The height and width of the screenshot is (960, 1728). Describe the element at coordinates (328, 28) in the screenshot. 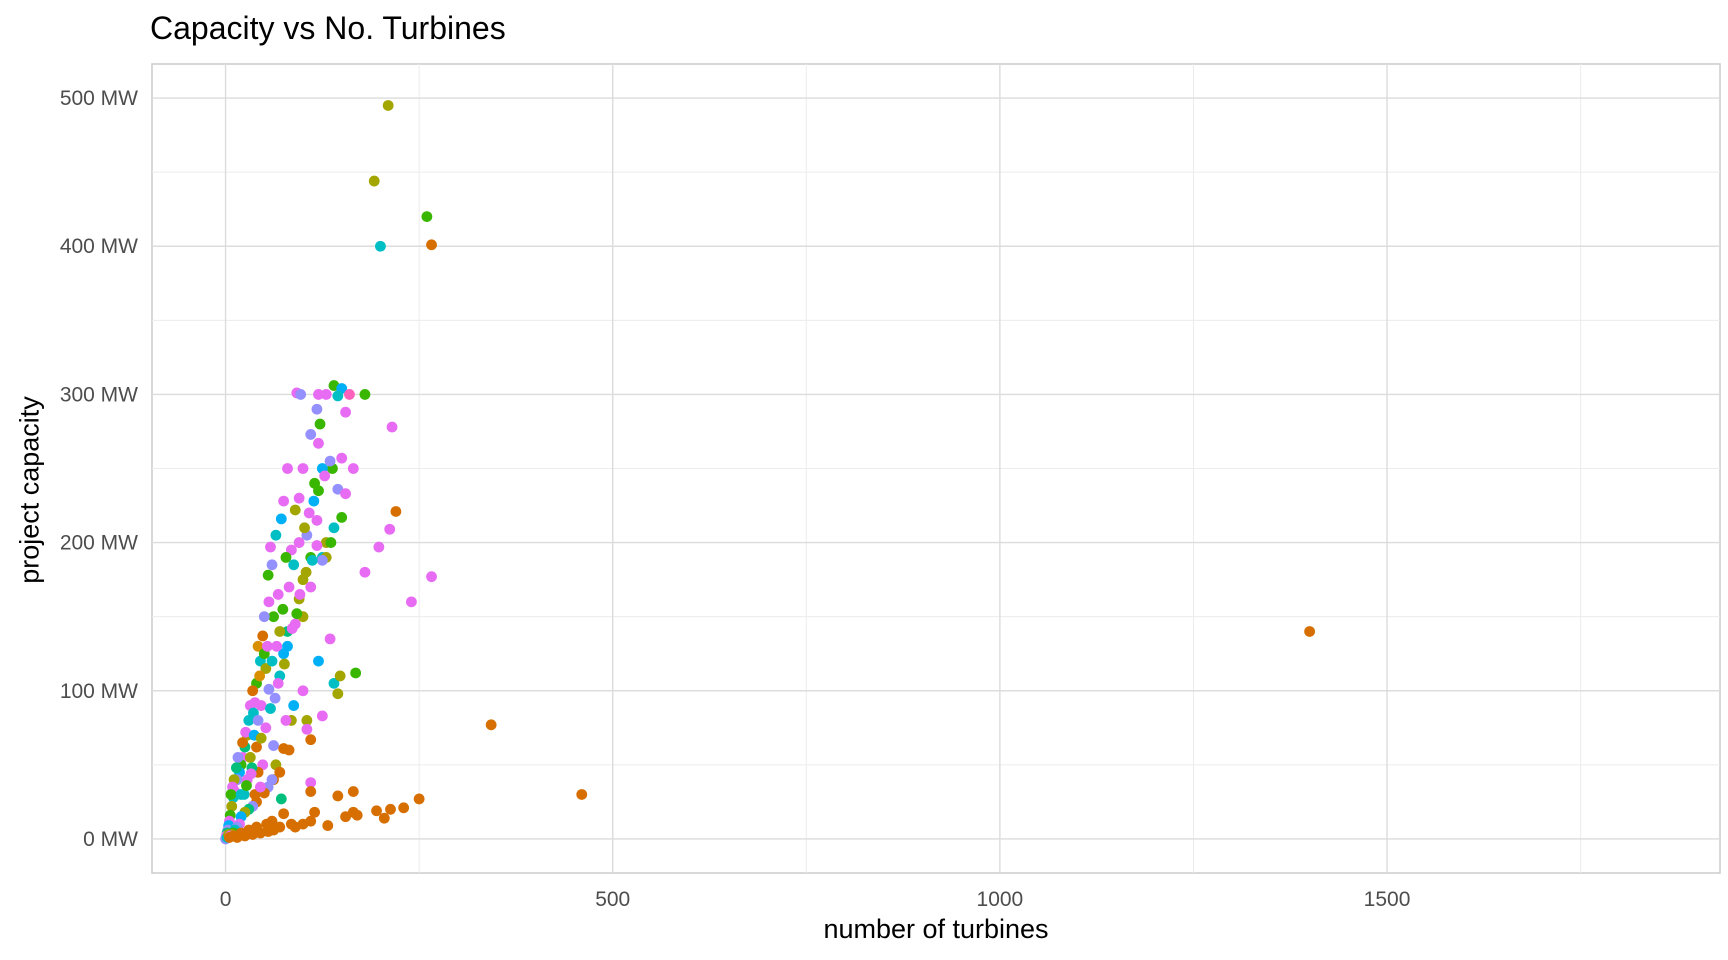

I see `chart-title: Capacity vs No. Turbines` at that location.